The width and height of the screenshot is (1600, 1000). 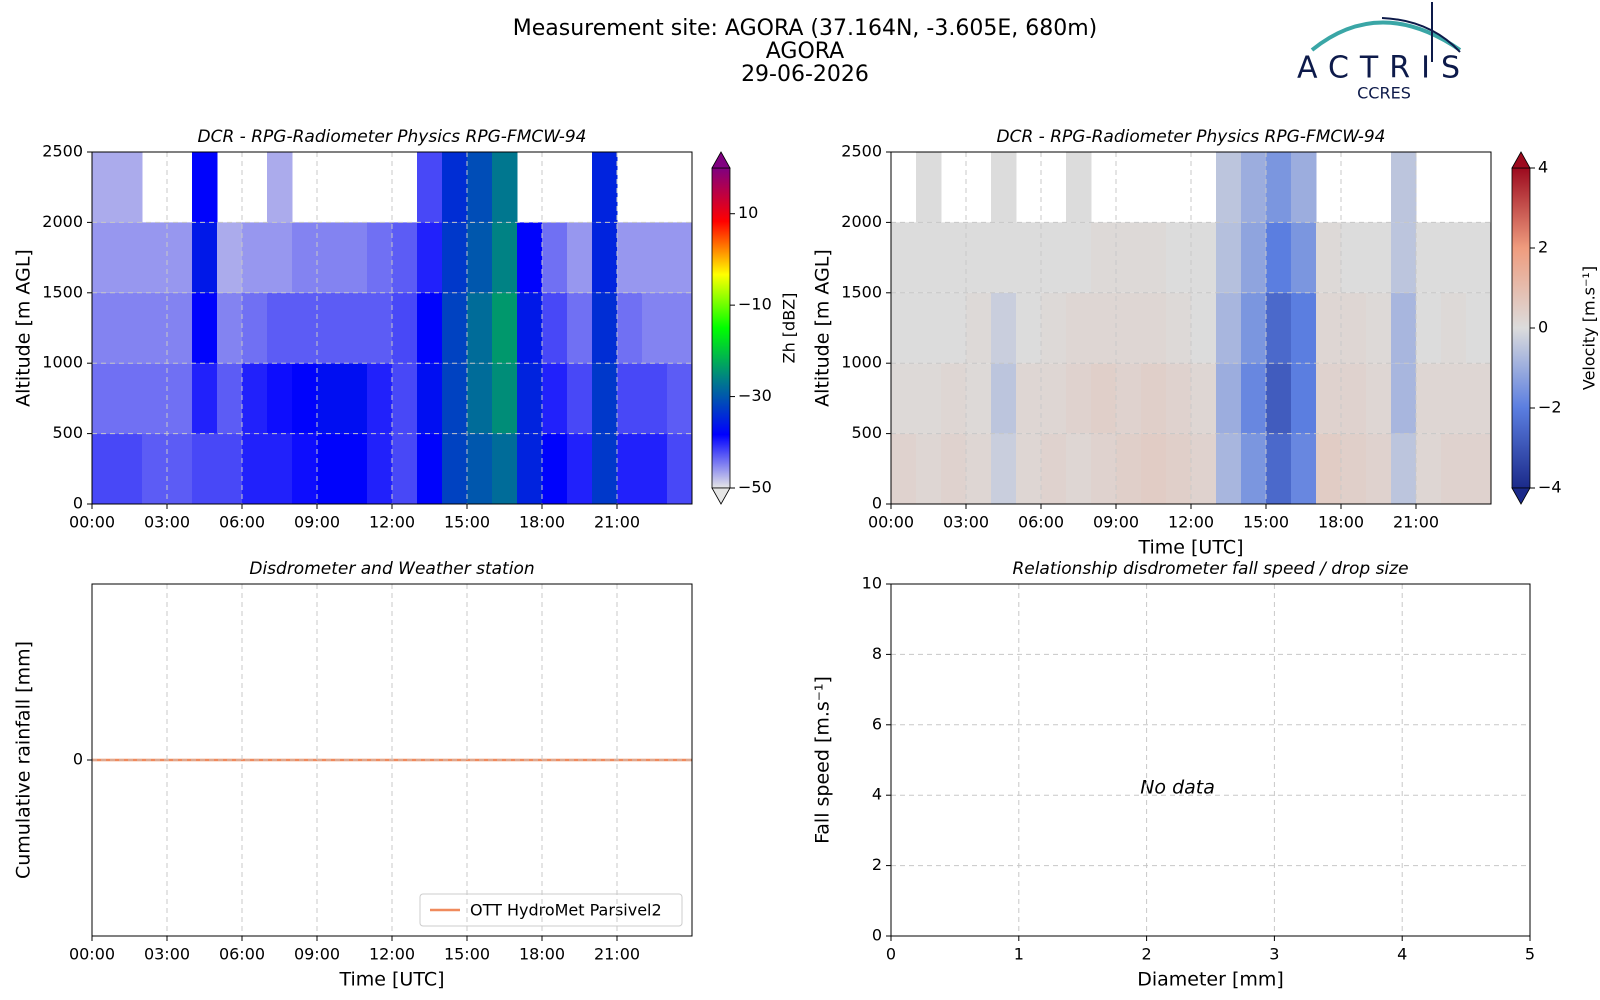 I want to click on x-tick-label: 18:00, so click(x=542, y=522).